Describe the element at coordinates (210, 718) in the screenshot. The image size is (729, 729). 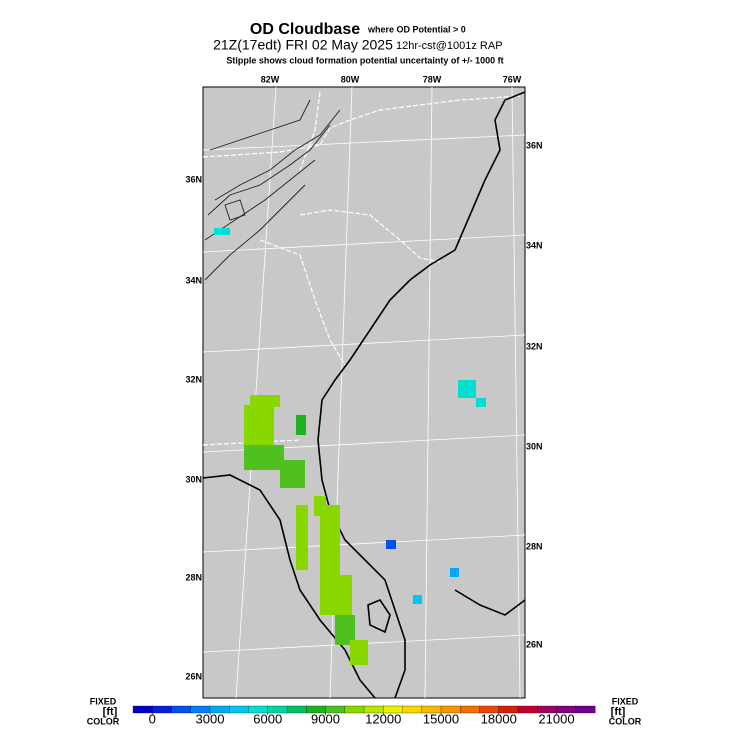
I see `colorbar-tick-label: 3000` at that location.